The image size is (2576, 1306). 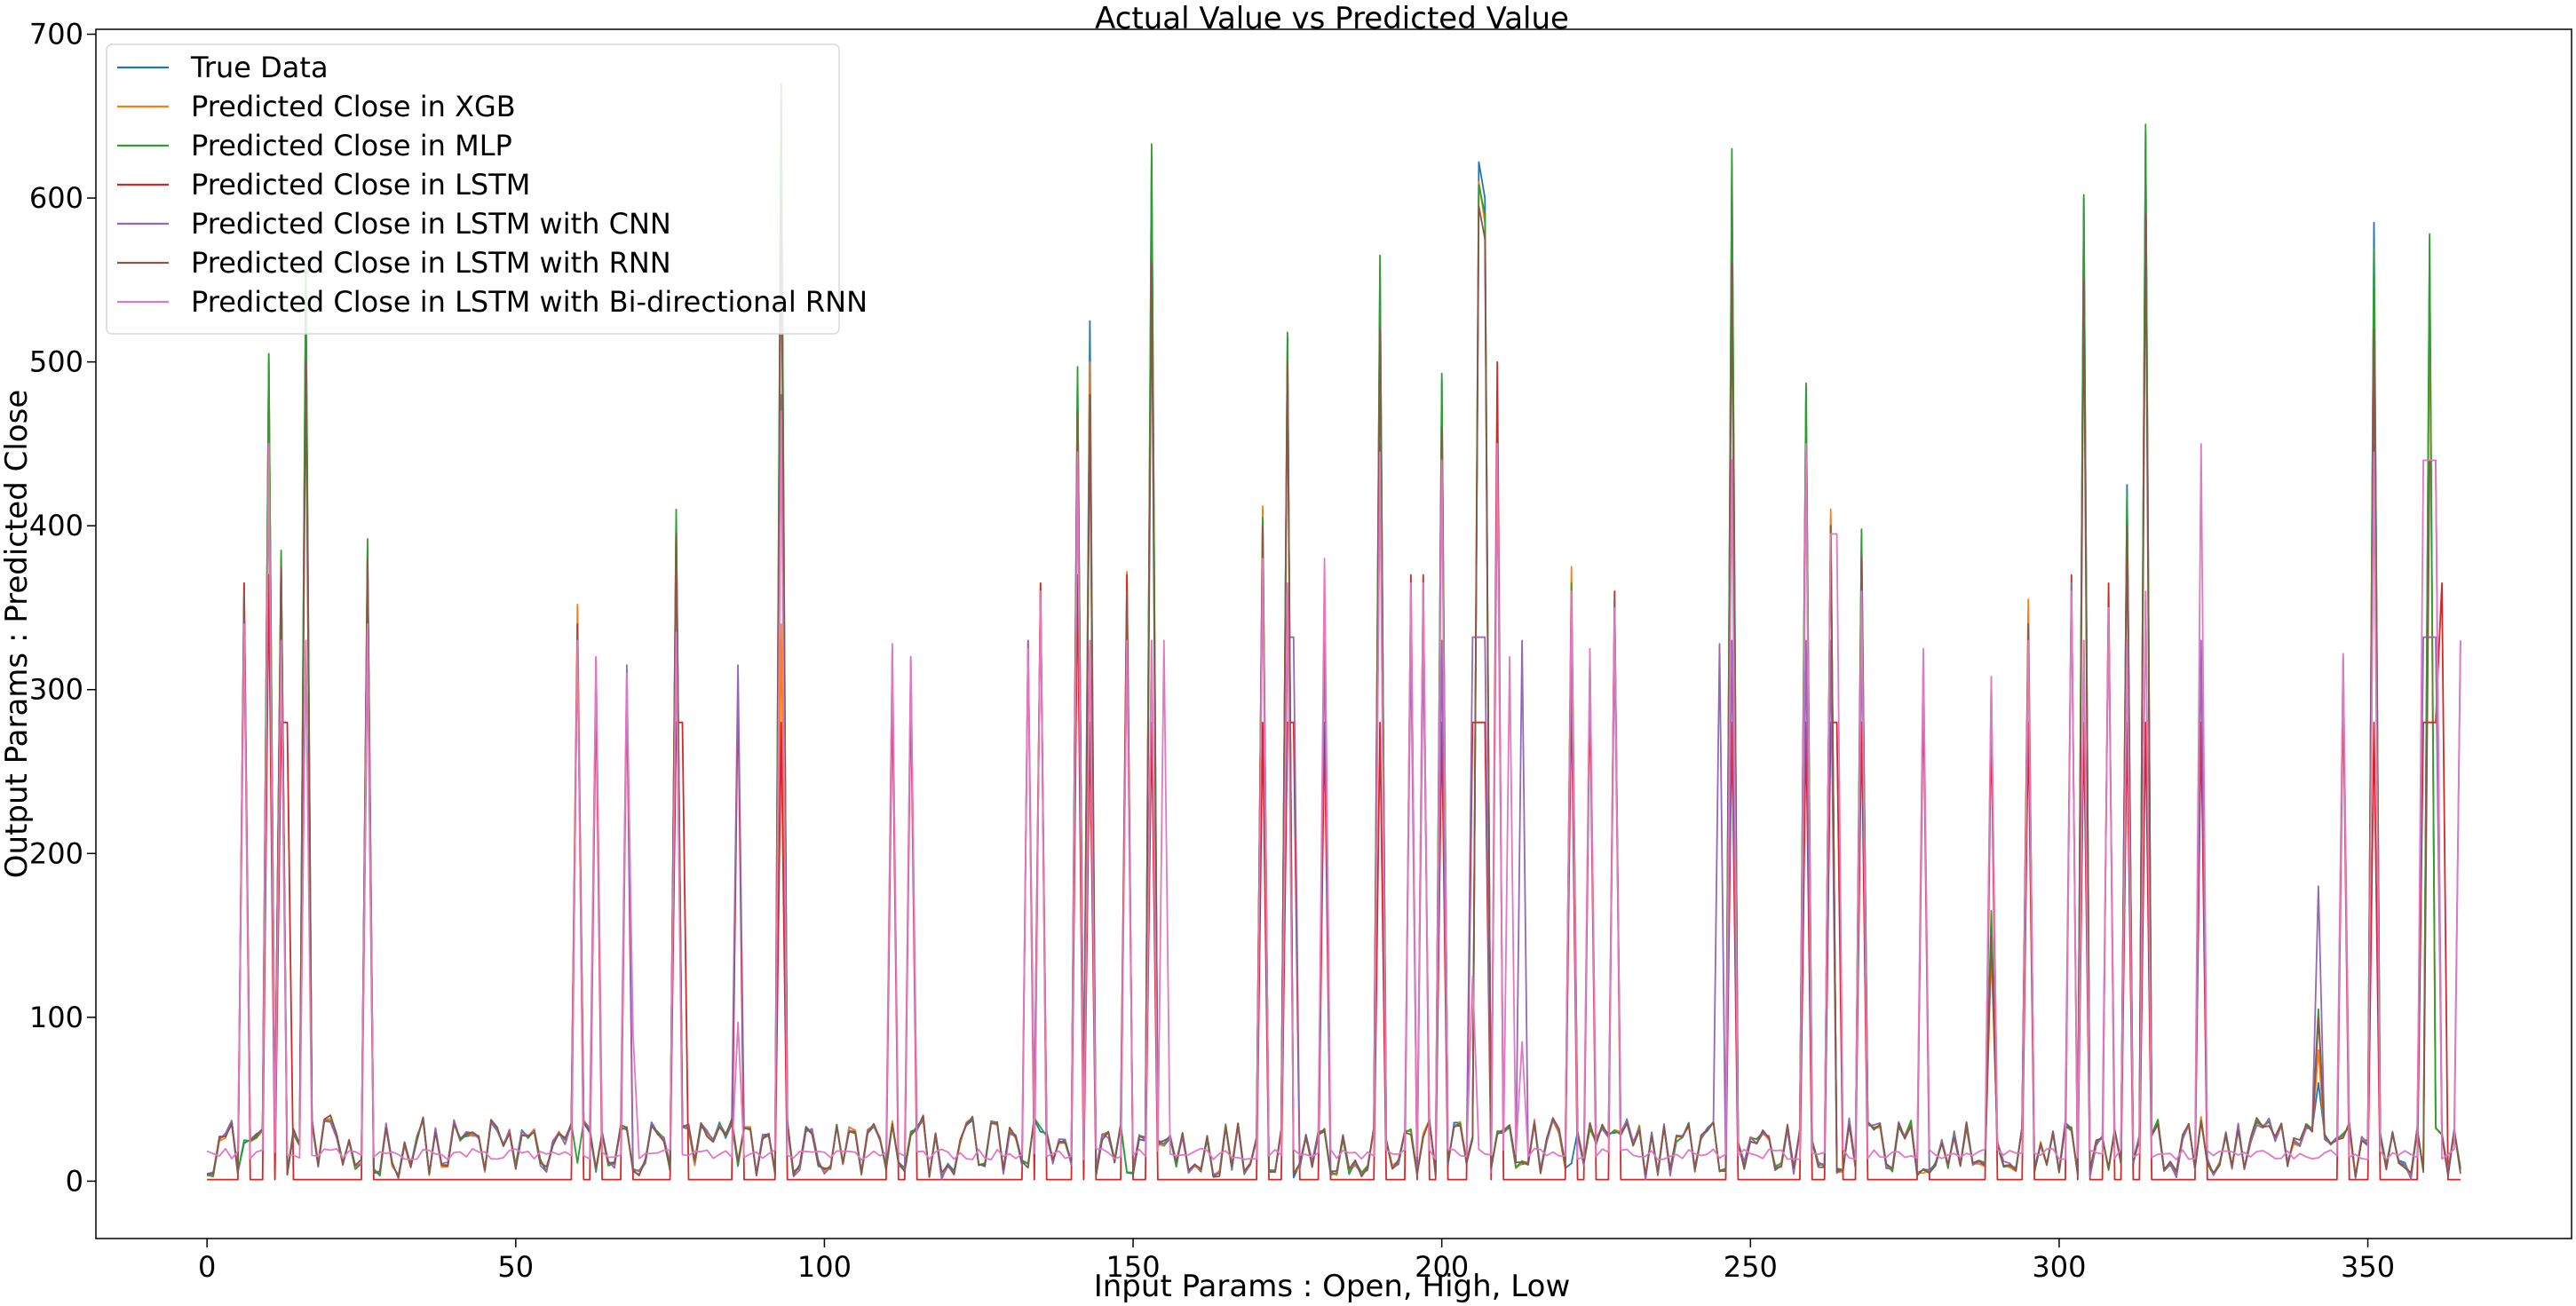 What do you see at coordinates (1751, 1267) in the screenshot?
I see `x-tick-label: 250` at bounding box center [1751, 1267].